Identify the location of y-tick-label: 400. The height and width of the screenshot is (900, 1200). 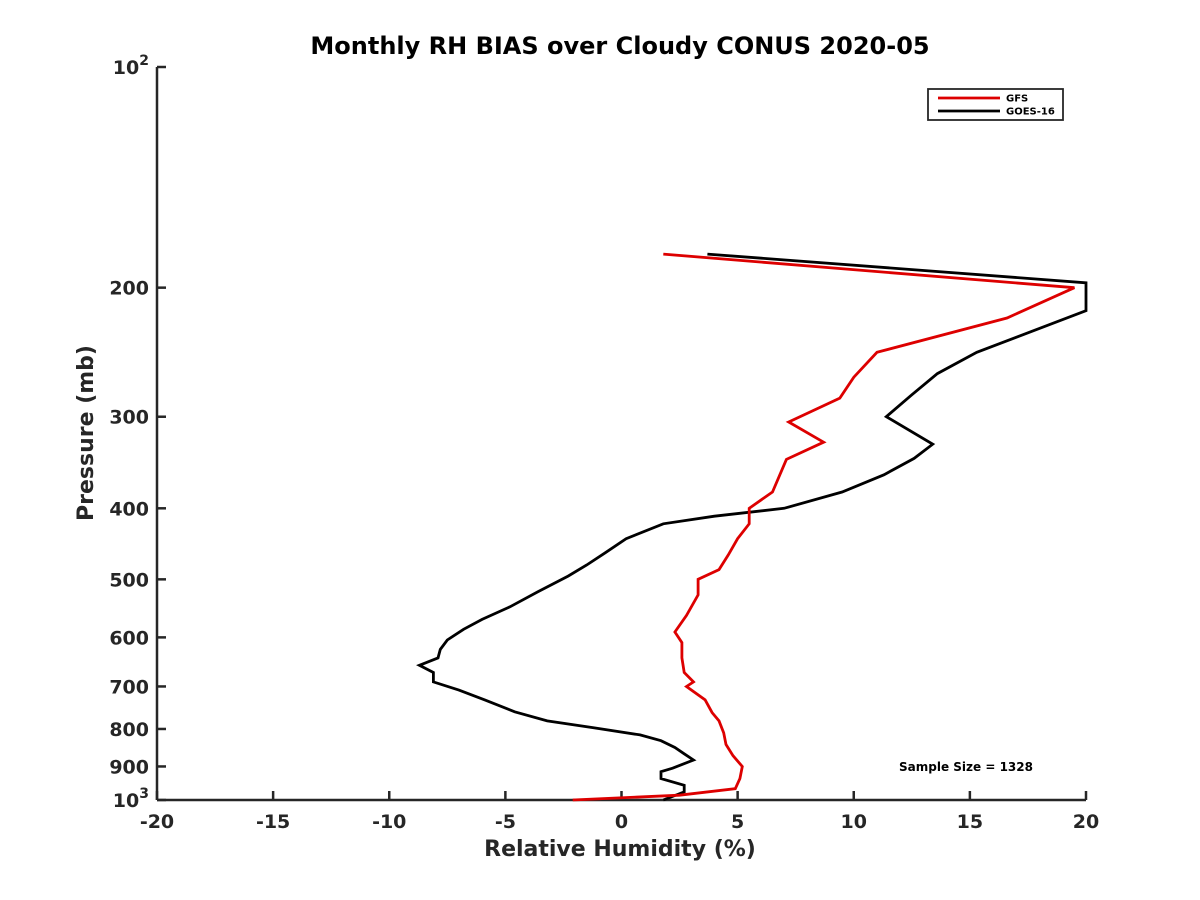
(129, 509).